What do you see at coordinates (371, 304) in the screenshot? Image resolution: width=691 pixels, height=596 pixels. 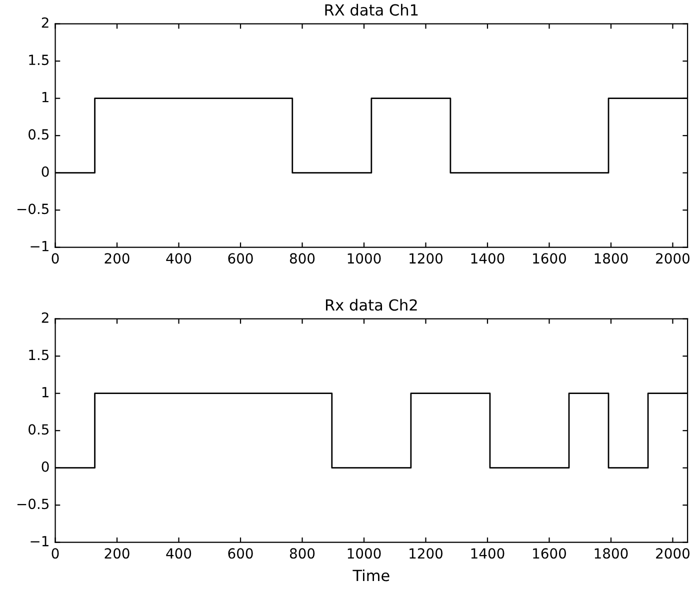 I see `chart-title: Rx data Ch2` at bounding box center [371, 304].